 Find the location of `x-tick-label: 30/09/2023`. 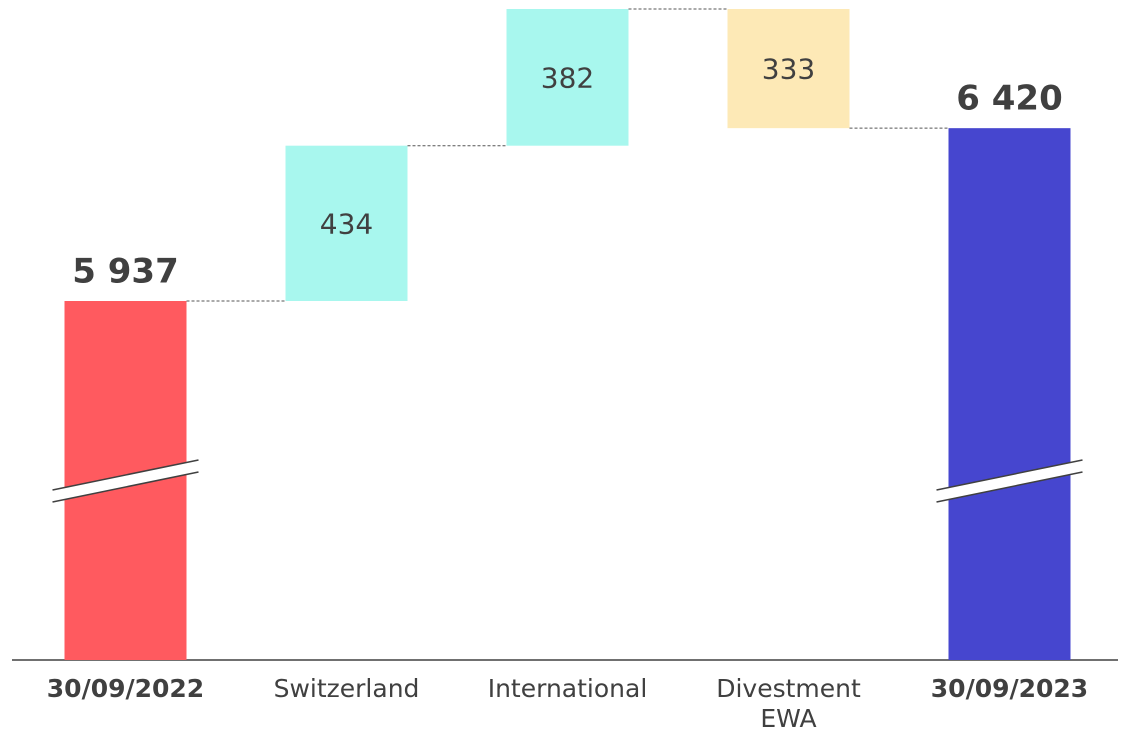

x-tick-label: 30/09/2023 is located at coordinates (1009, 688).